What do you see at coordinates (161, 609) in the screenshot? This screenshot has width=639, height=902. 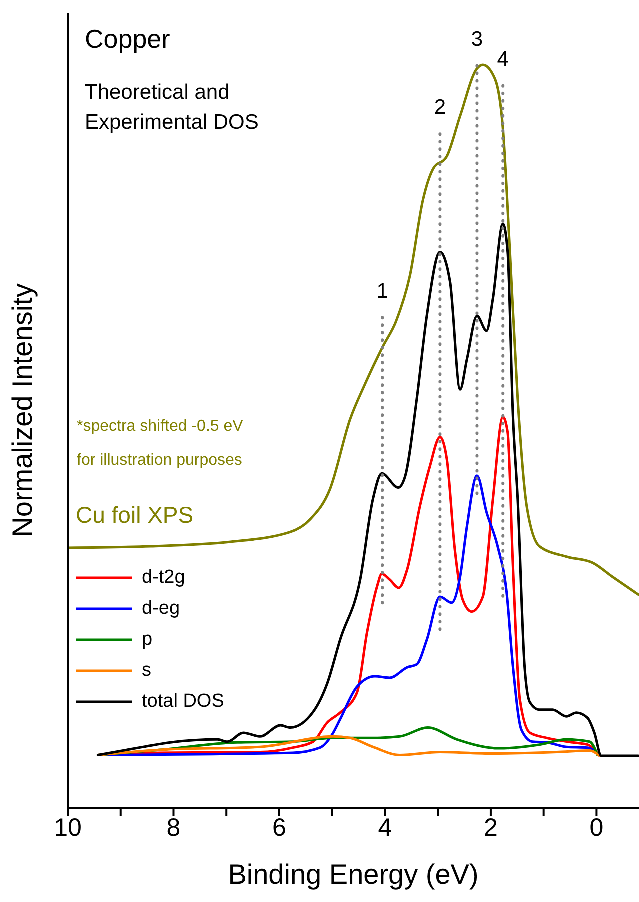 I see `legend-label: d-eg` at bounding box center [161, 609].